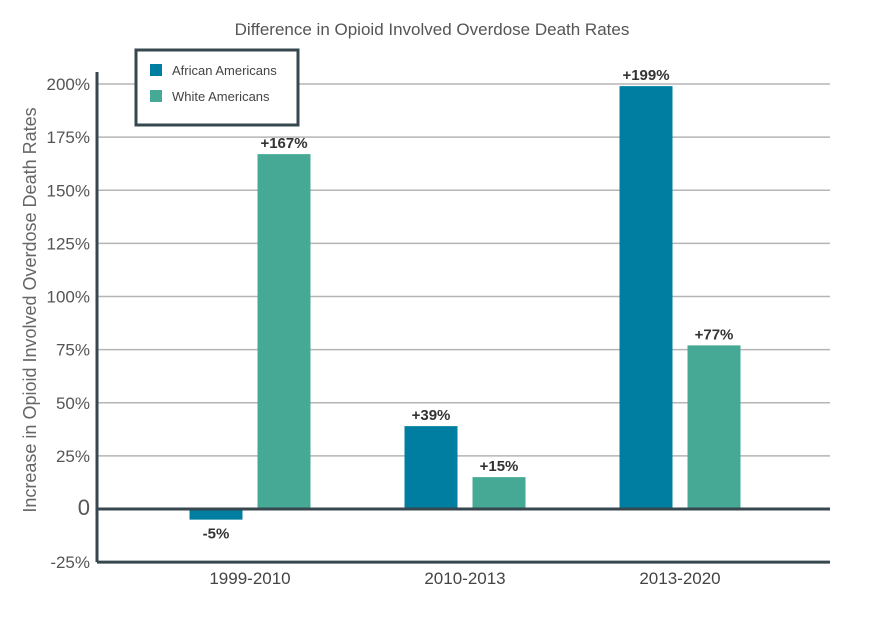 The height and width of the screenshot is (619, 887). Describe the element at coordinates (249, 578) in the screenshot. I see `x-tick-label: 1999-2010` at that location.